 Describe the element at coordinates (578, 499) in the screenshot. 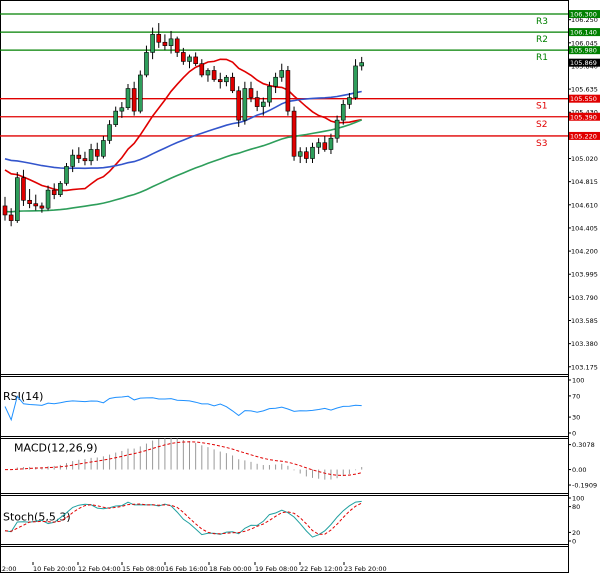

I see `indicator-tick-label: 100` at that location.